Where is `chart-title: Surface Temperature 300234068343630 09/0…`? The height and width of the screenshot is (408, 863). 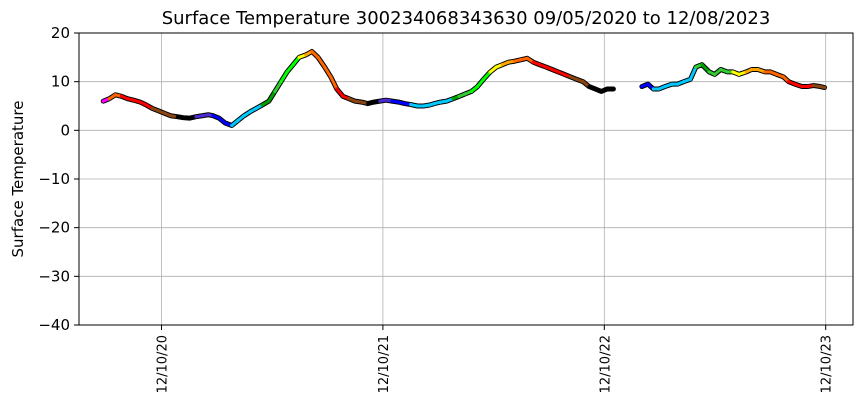
chart-title: Surface Temperature 300234068343630 09/0… is located at coordinates (466, 18).